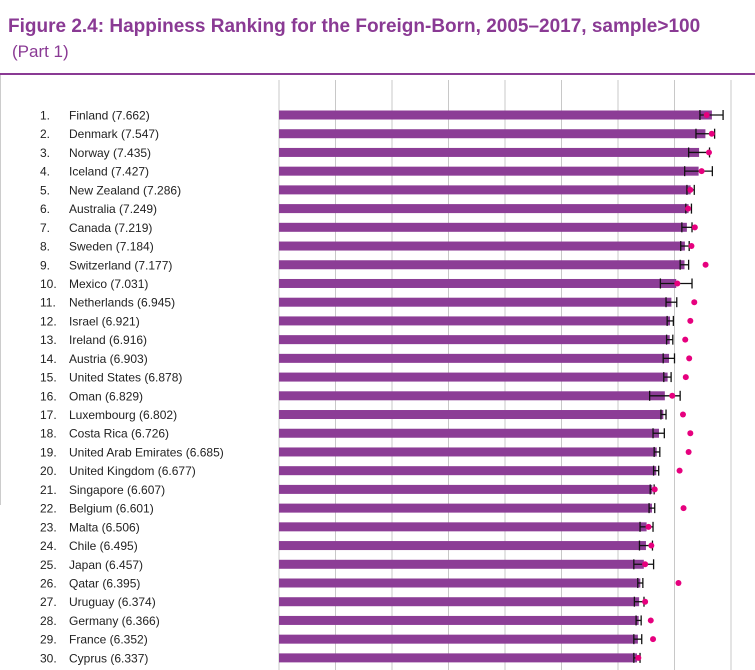  What do you see at coordinates (377, 74) in the screenshot?
I see `title-rule` at bounding box center [377, 74].